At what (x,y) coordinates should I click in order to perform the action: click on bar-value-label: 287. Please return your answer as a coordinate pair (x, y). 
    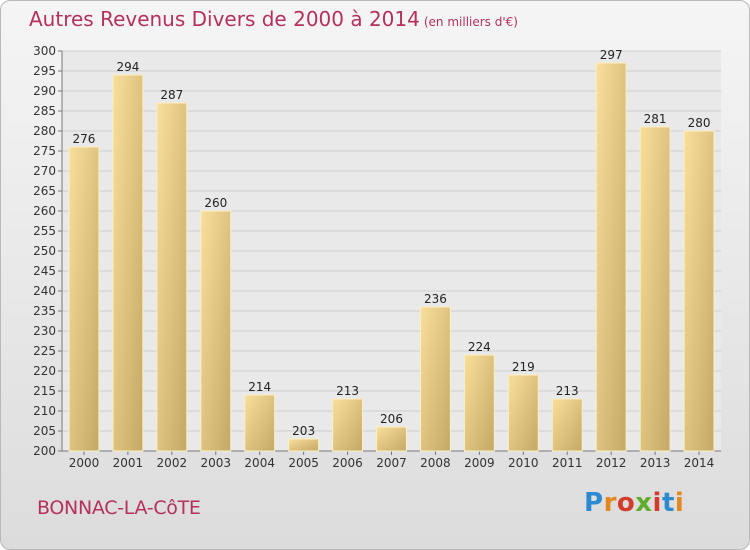
    Looking at the image, I should click on (171, 95).